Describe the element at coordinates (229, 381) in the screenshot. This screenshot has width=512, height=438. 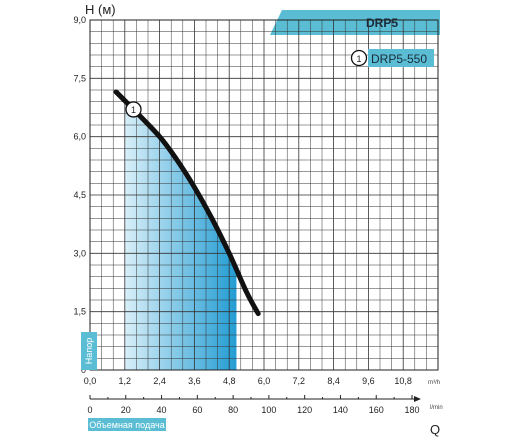
I see `x-tick-label-m3h: 4,8` at that location.